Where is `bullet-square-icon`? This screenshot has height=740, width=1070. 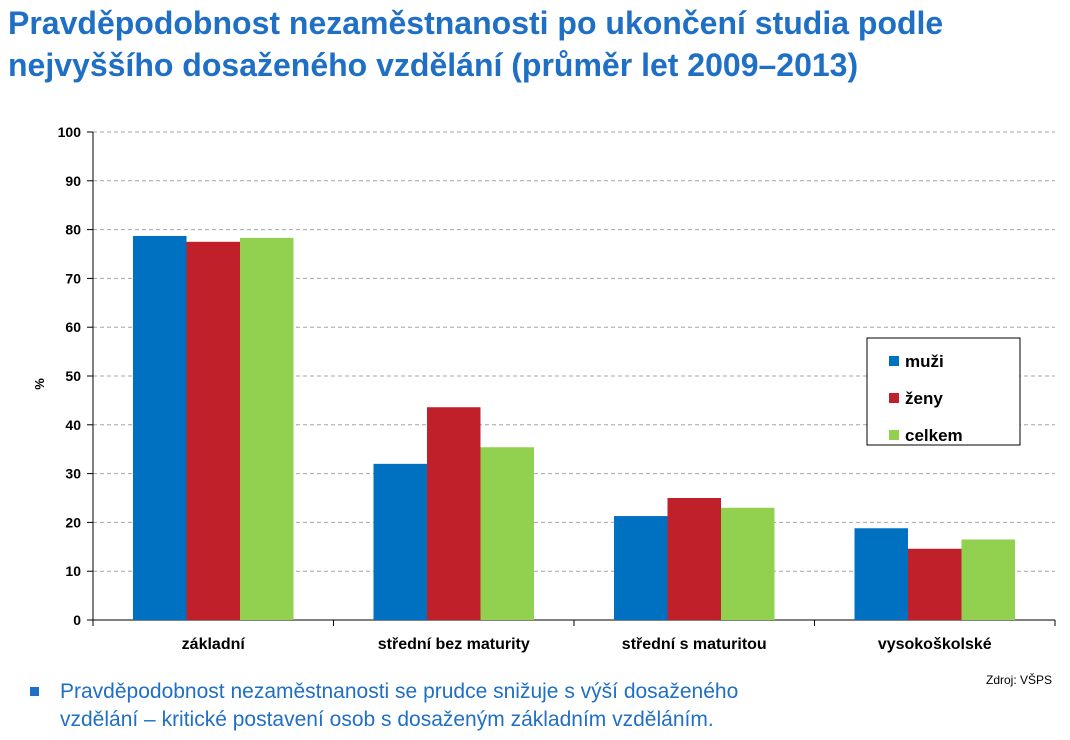 bullet-square-icon is located at coordinates (34, 691).